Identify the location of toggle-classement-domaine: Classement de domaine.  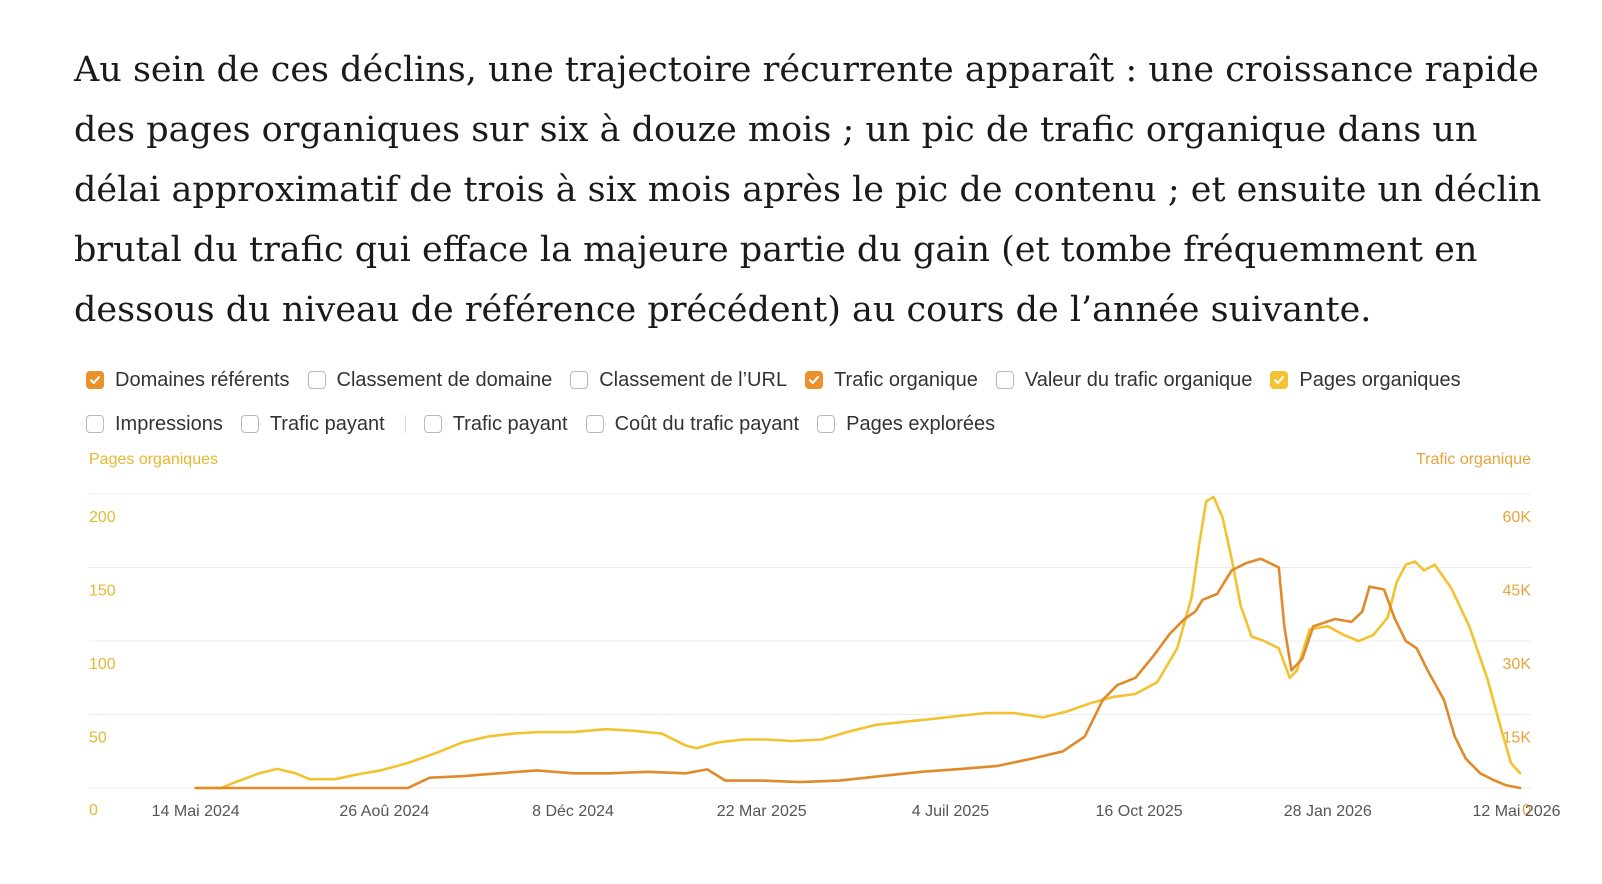
(430, 380).